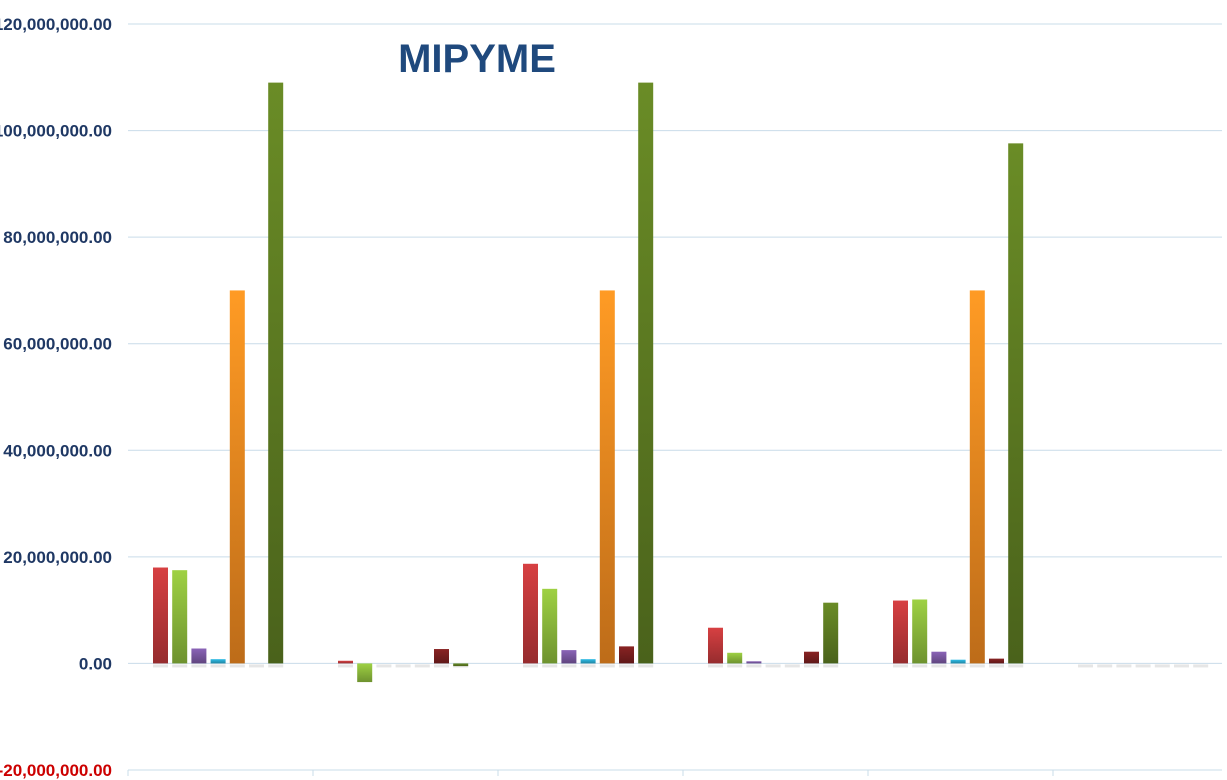  Describe the element at coordinates (56, 770) in the screenshot. I see `y-tick-label: -20,000,000.00` at that location.